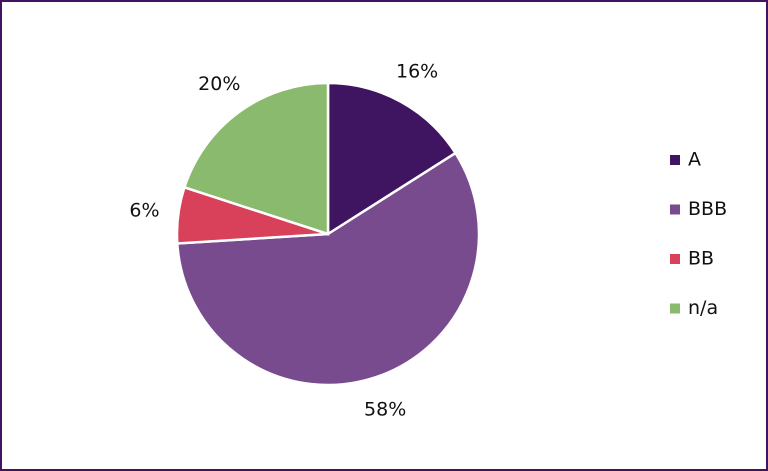 This screenshot has width=768, height=471. What do you see at coordinates (701, 259) in the screenshot?
I see `legend-label: BB` at bounding box center [701, 259].